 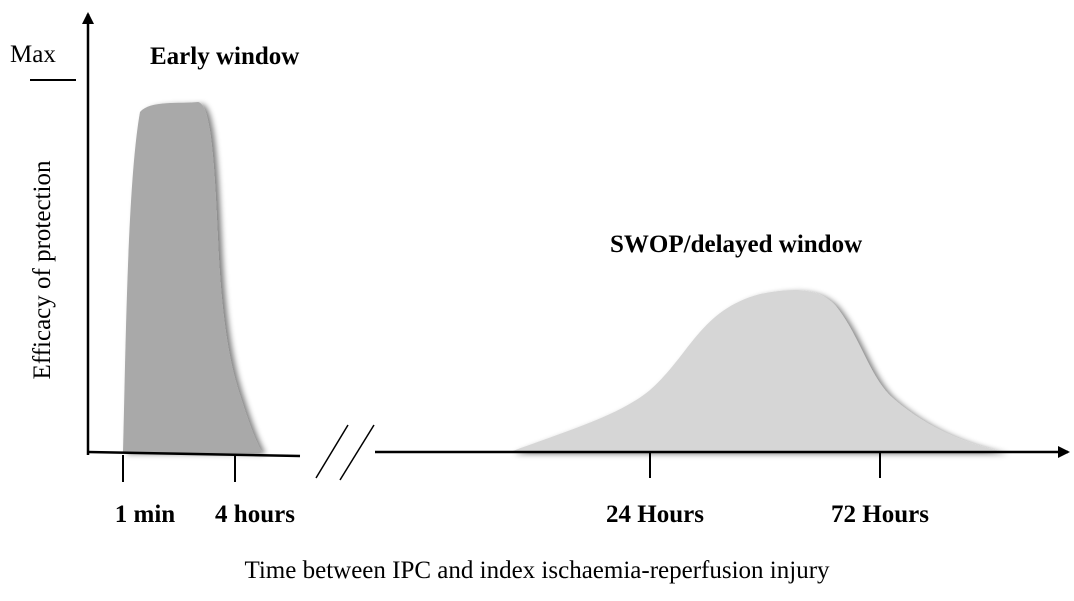 I want to click on x-tick-label: 24 Hours, so click(x=655, y=514).